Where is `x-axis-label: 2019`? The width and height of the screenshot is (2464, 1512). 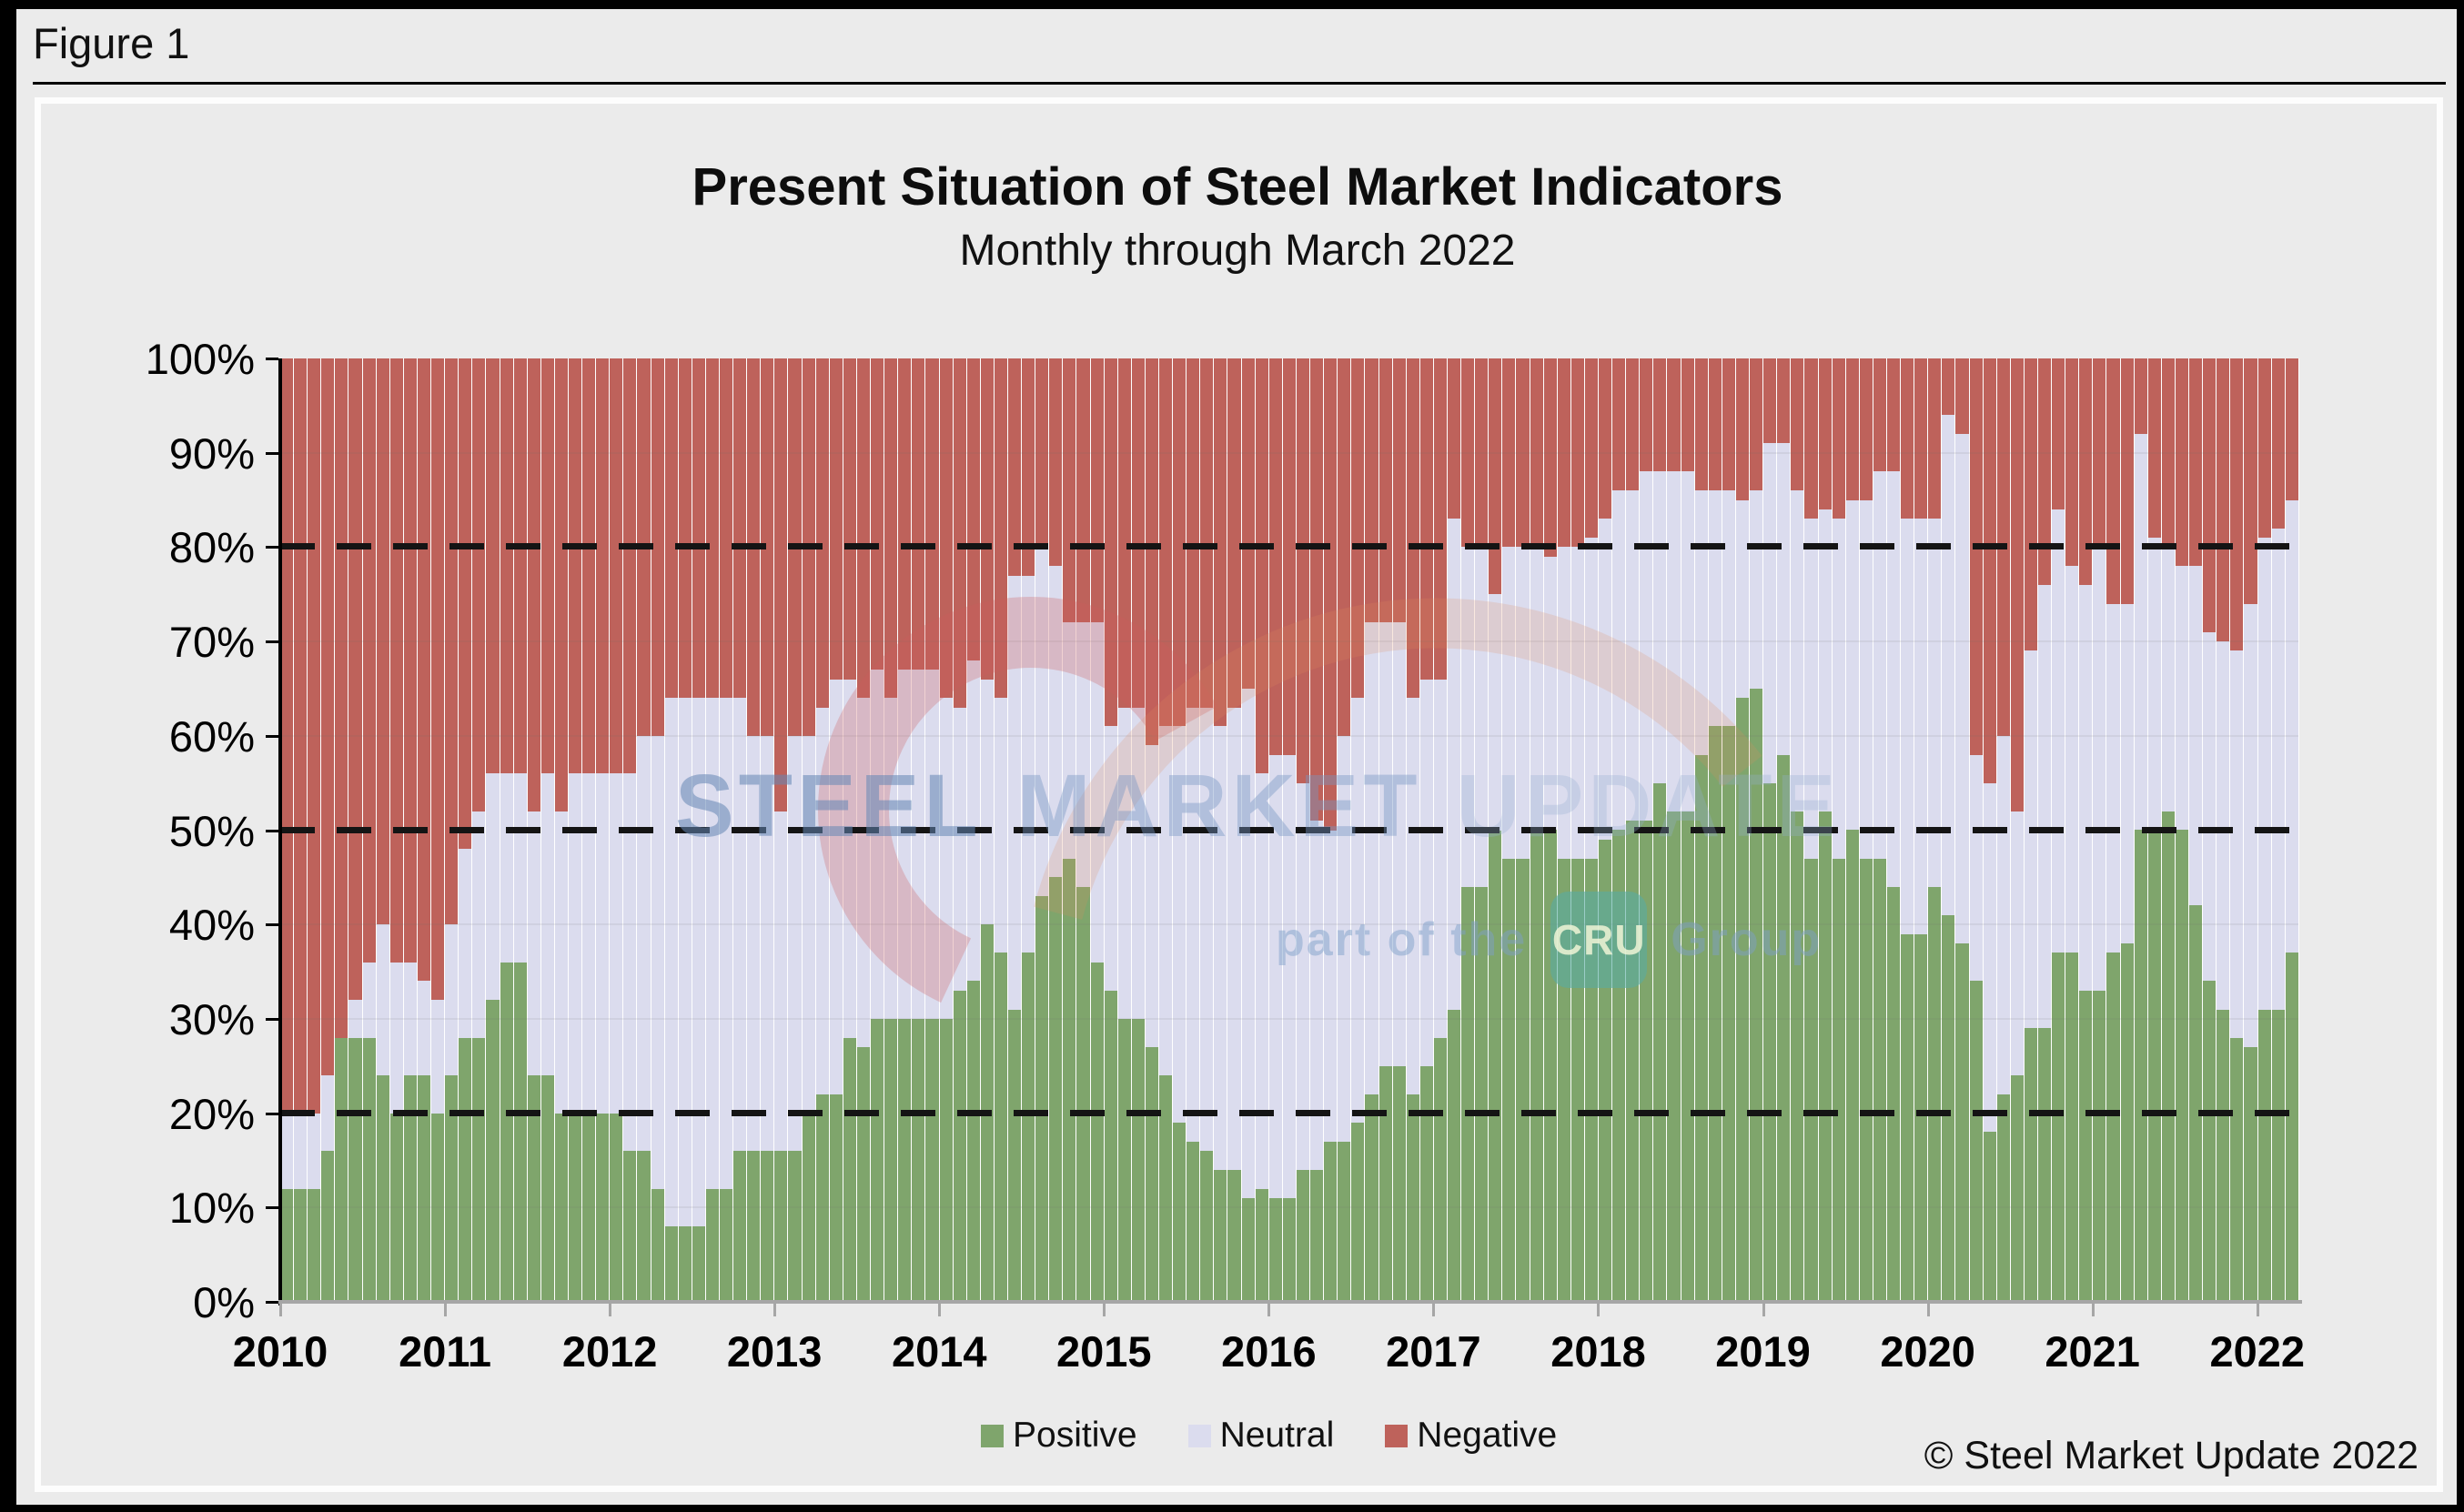 x-axis-label: 2019 is located at coordinates (1763, 1351).